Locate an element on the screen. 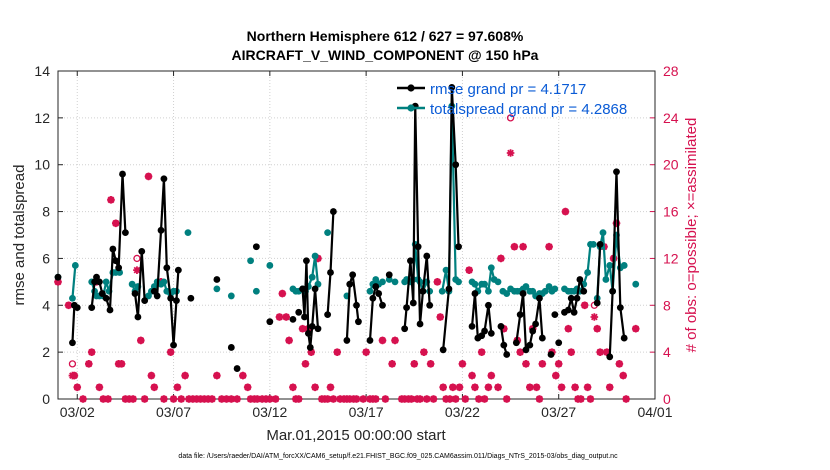 The height and width of the screenshot is (470, 830). y-tick-label: 0 is located at coordinates (46, 399).